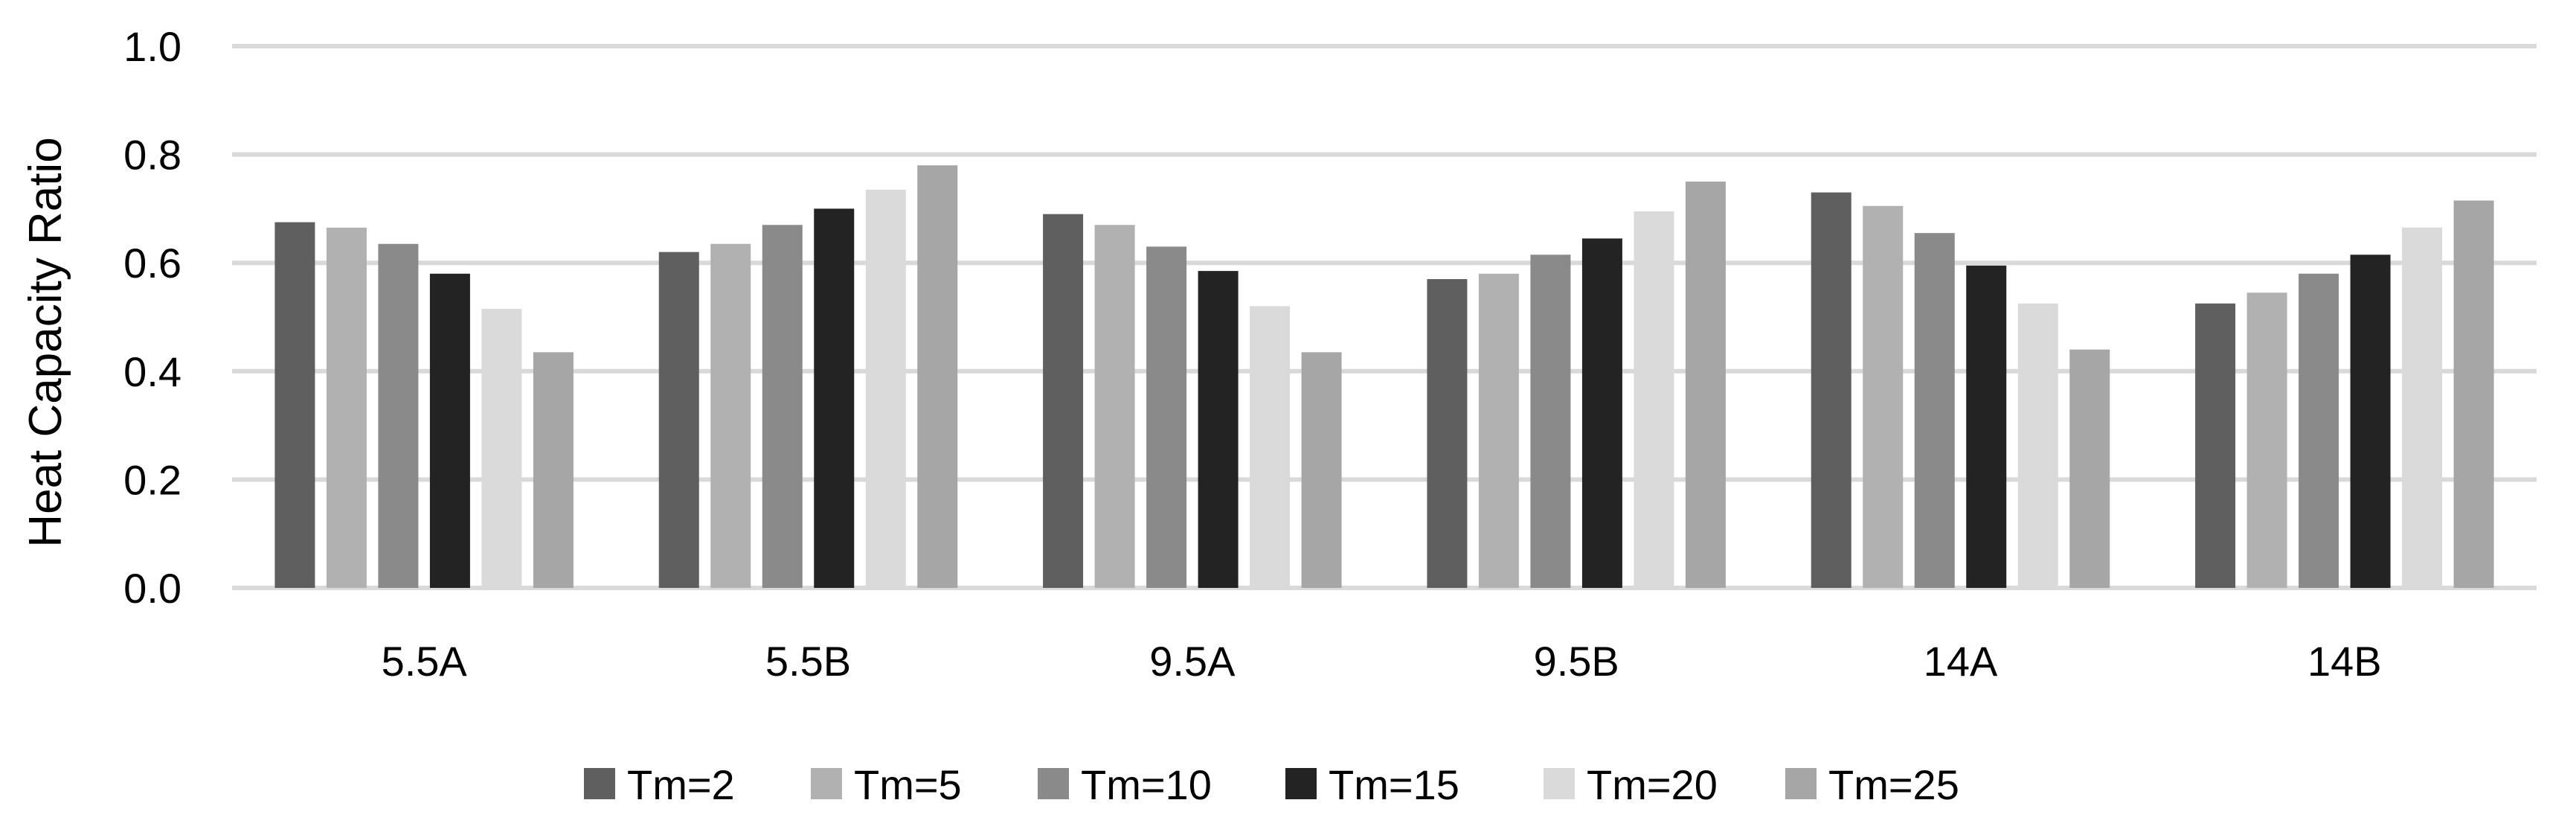 The height and width of the screenshot is (832, 2576). What do you see at coordinates (1321, 470) in the screenshot?
I see `bar-tm25-9-5a` at bounding box center [1321, 470].